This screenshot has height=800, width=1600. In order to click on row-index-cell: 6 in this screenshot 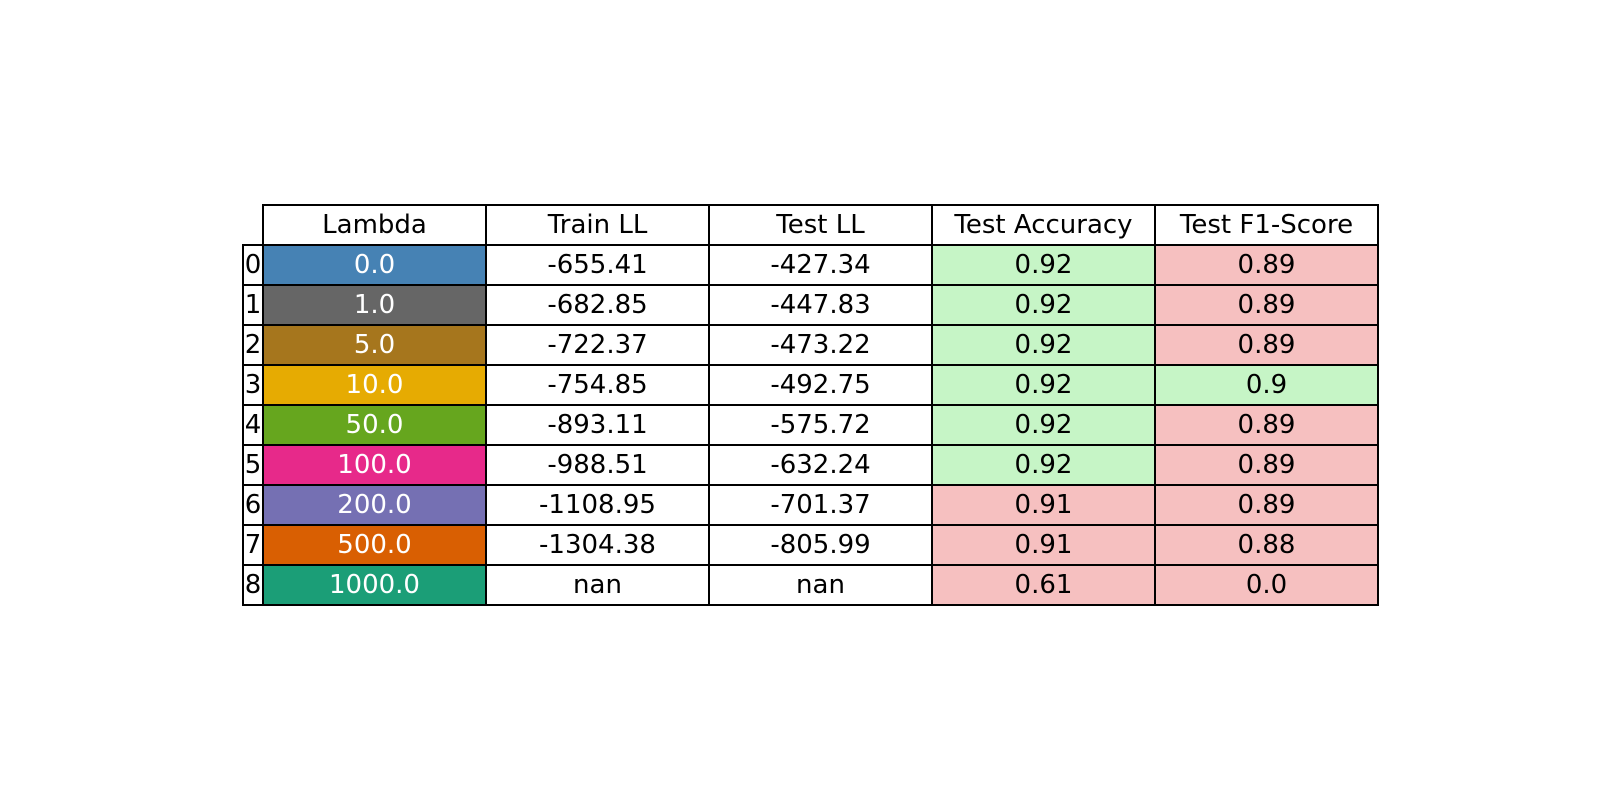, I will do `click(253, 505)`.